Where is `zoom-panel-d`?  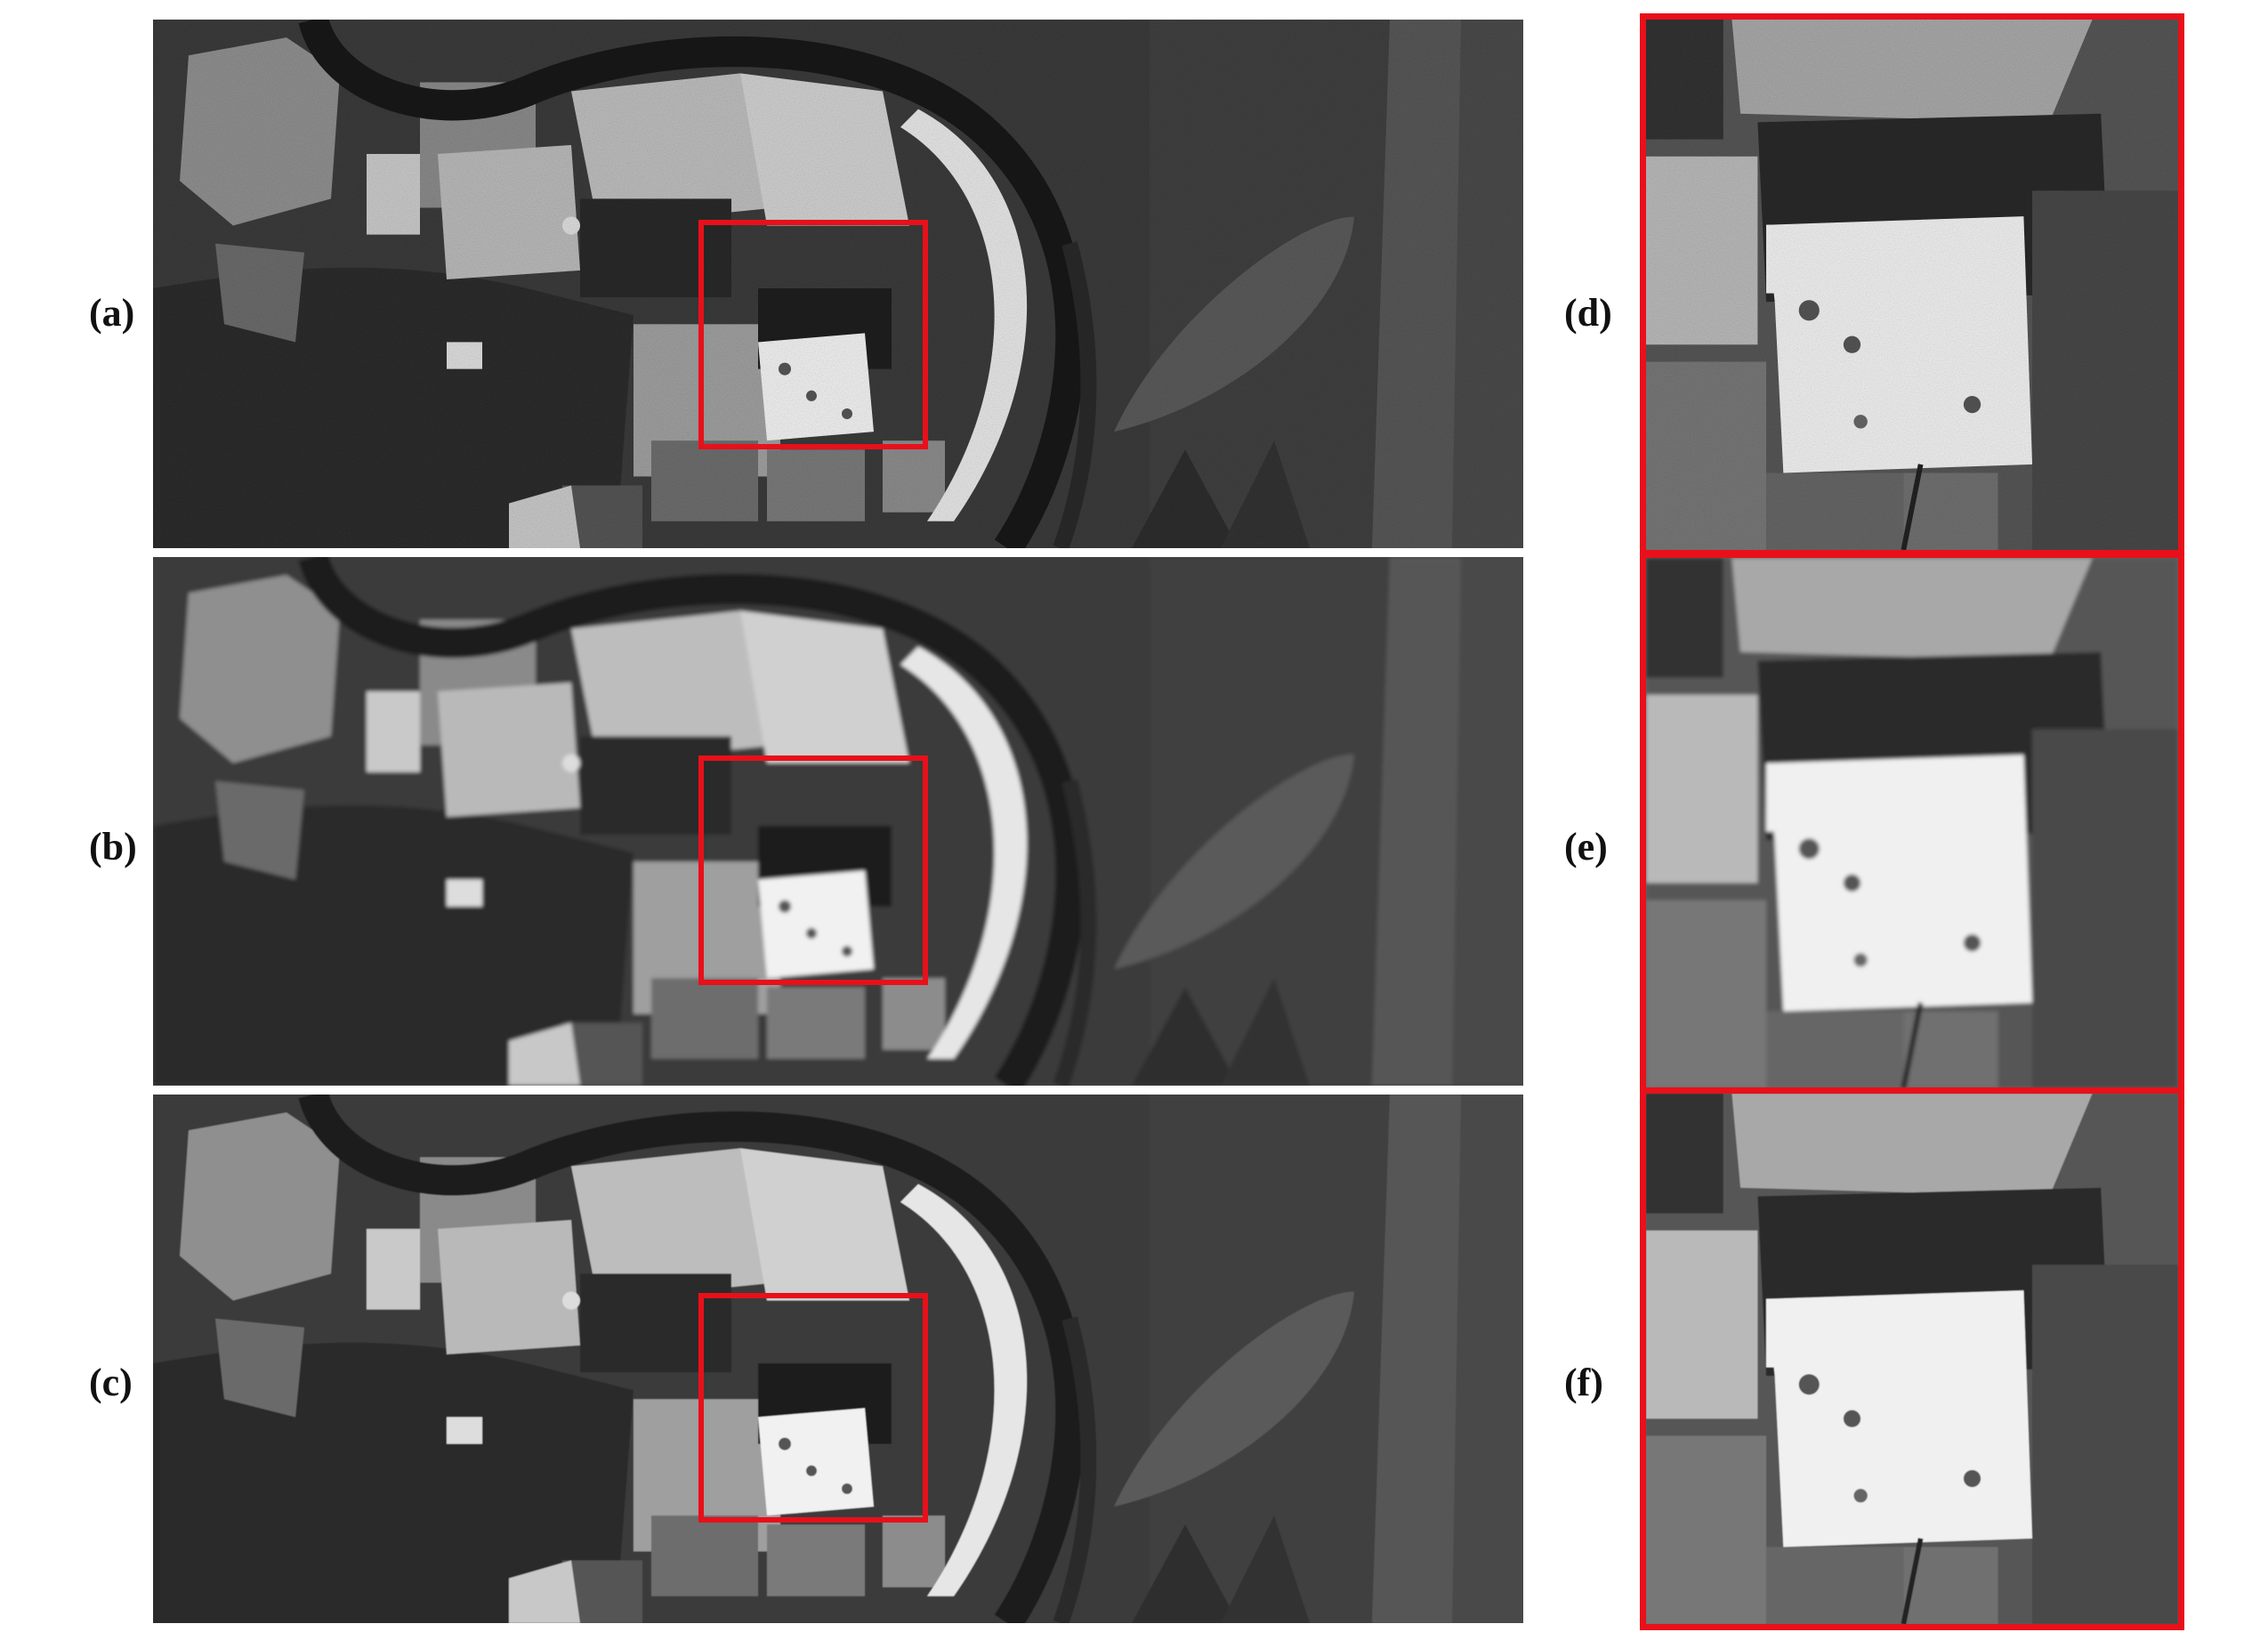
zoom-panel-d is located at coordinates (1912, 284).